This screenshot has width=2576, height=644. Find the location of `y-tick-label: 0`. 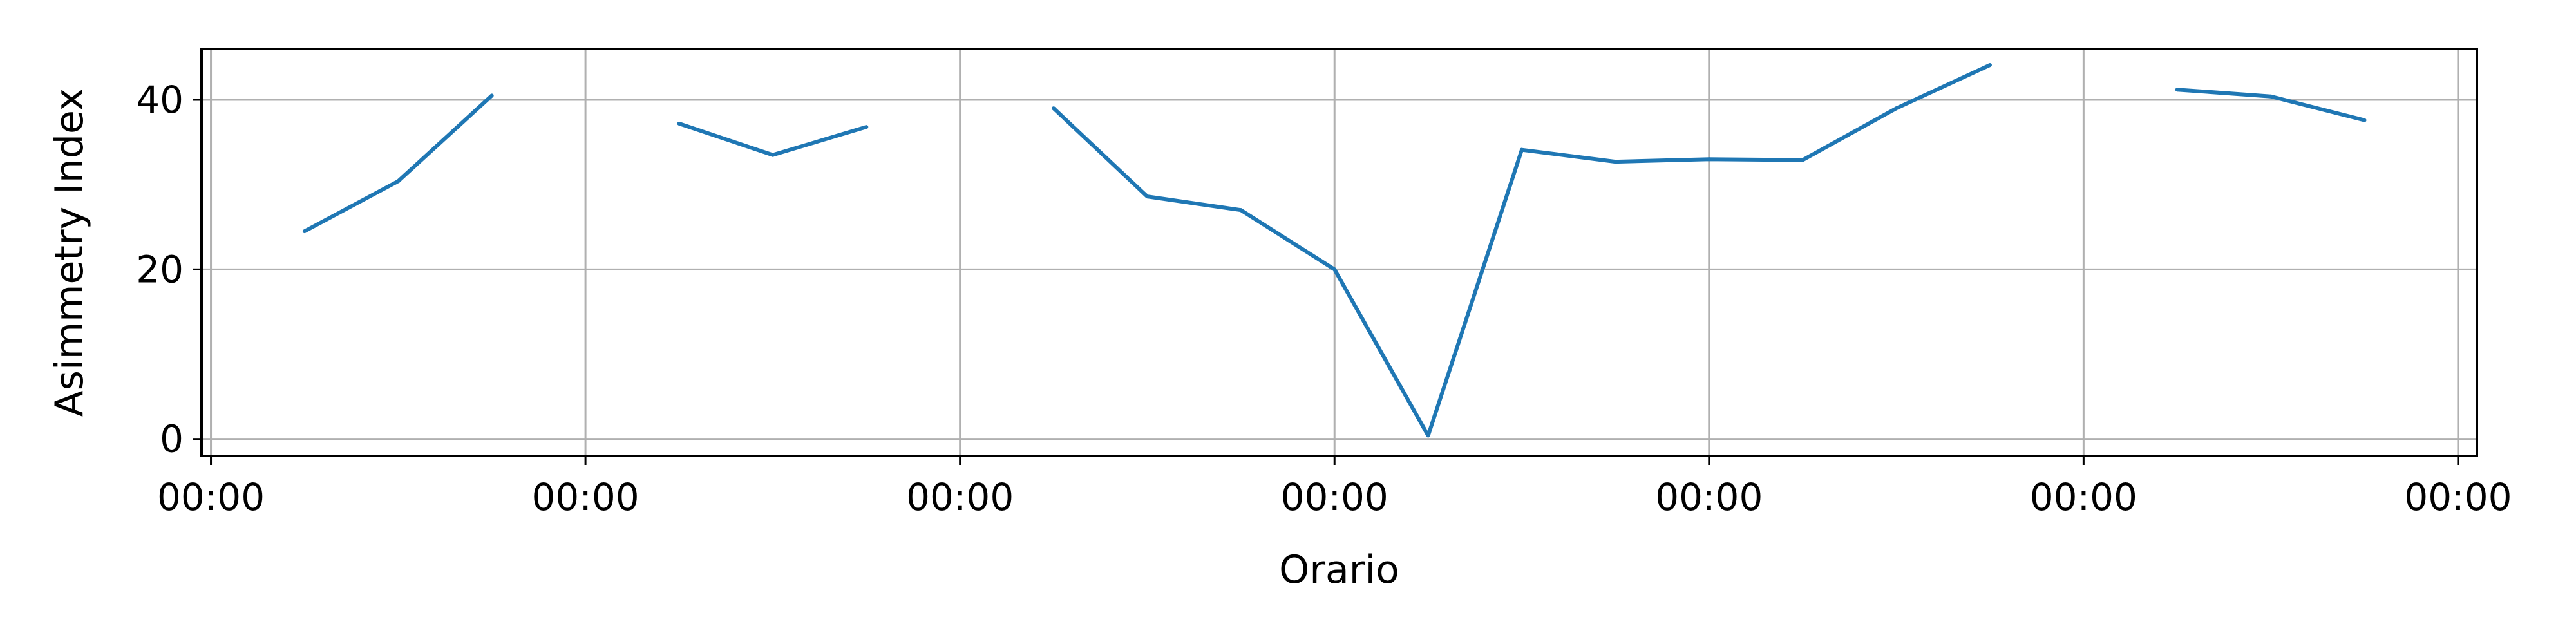

y-tick-label: 0 is located at coordinates (172, 439).